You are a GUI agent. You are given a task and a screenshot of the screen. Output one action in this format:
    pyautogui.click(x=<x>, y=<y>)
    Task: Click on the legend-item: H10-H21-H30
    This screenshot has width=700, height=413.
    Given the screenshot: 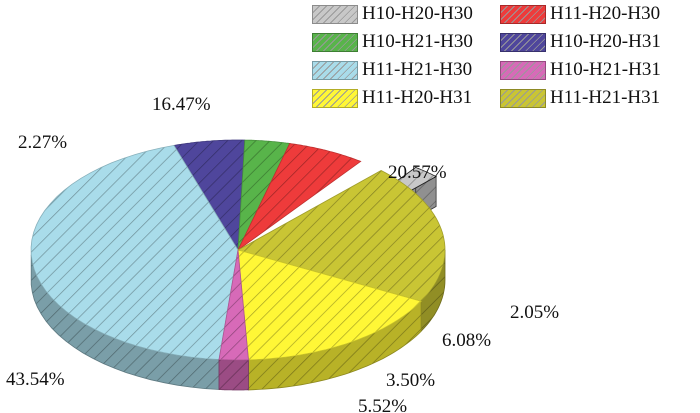 What is the action you would take?
    pyautogui.click(x=392, y=42)
    